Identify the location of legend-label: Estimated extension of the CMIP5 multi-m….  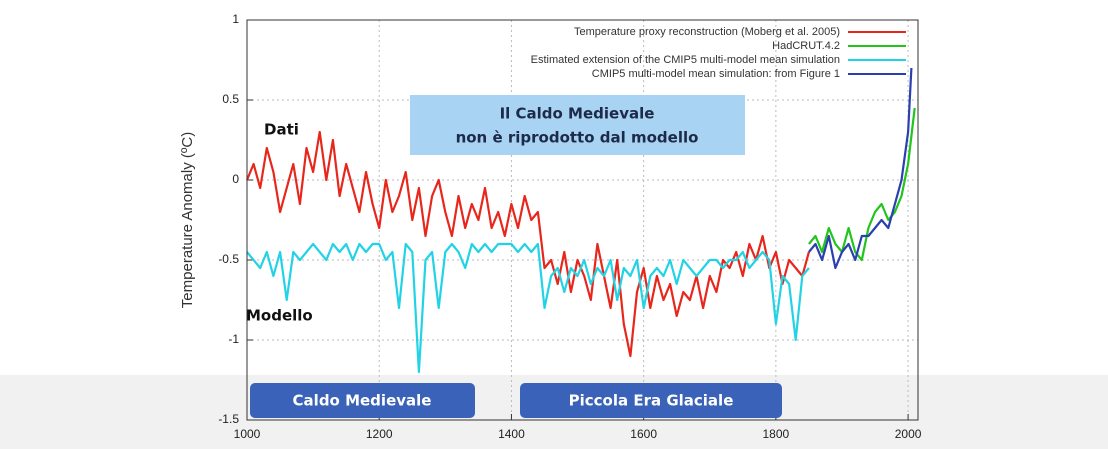
(685, 60).